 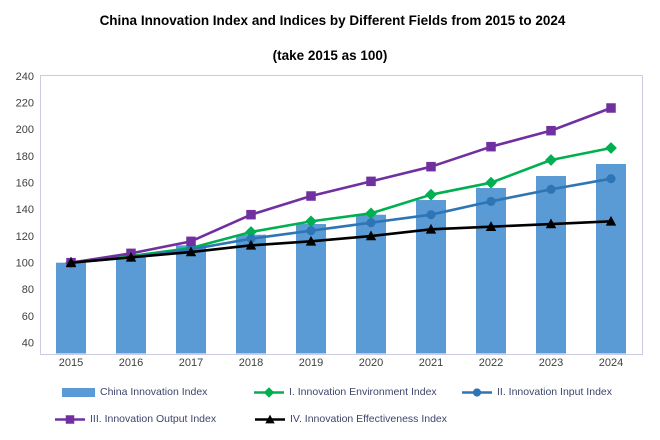 I want to click on x-tick-label: 2015, so click(x=71, y=363).